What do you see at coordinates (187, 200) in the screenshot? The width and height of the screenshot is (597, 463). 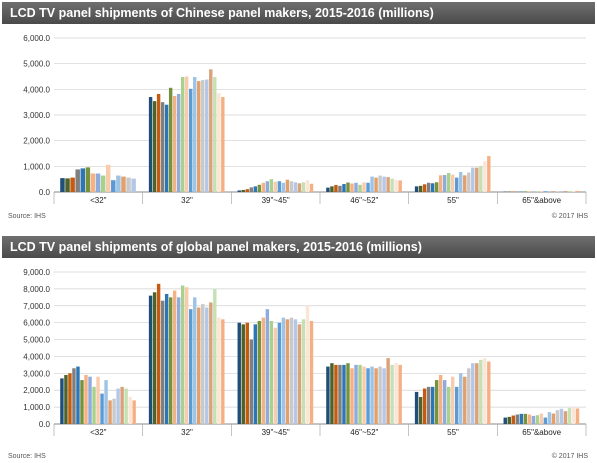 I see `x-tick-label: 32"` at bounding box center [187, 200].